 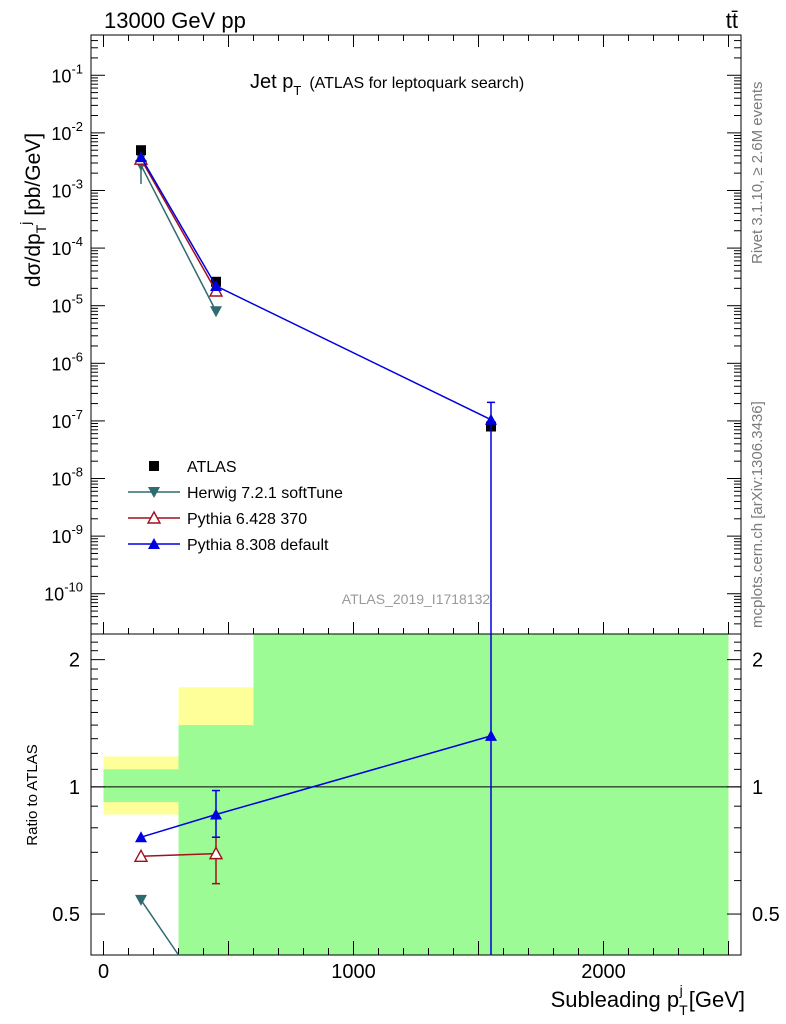 I want to click on y-tick-label: 10⁻³, so click(x=67, y=188).